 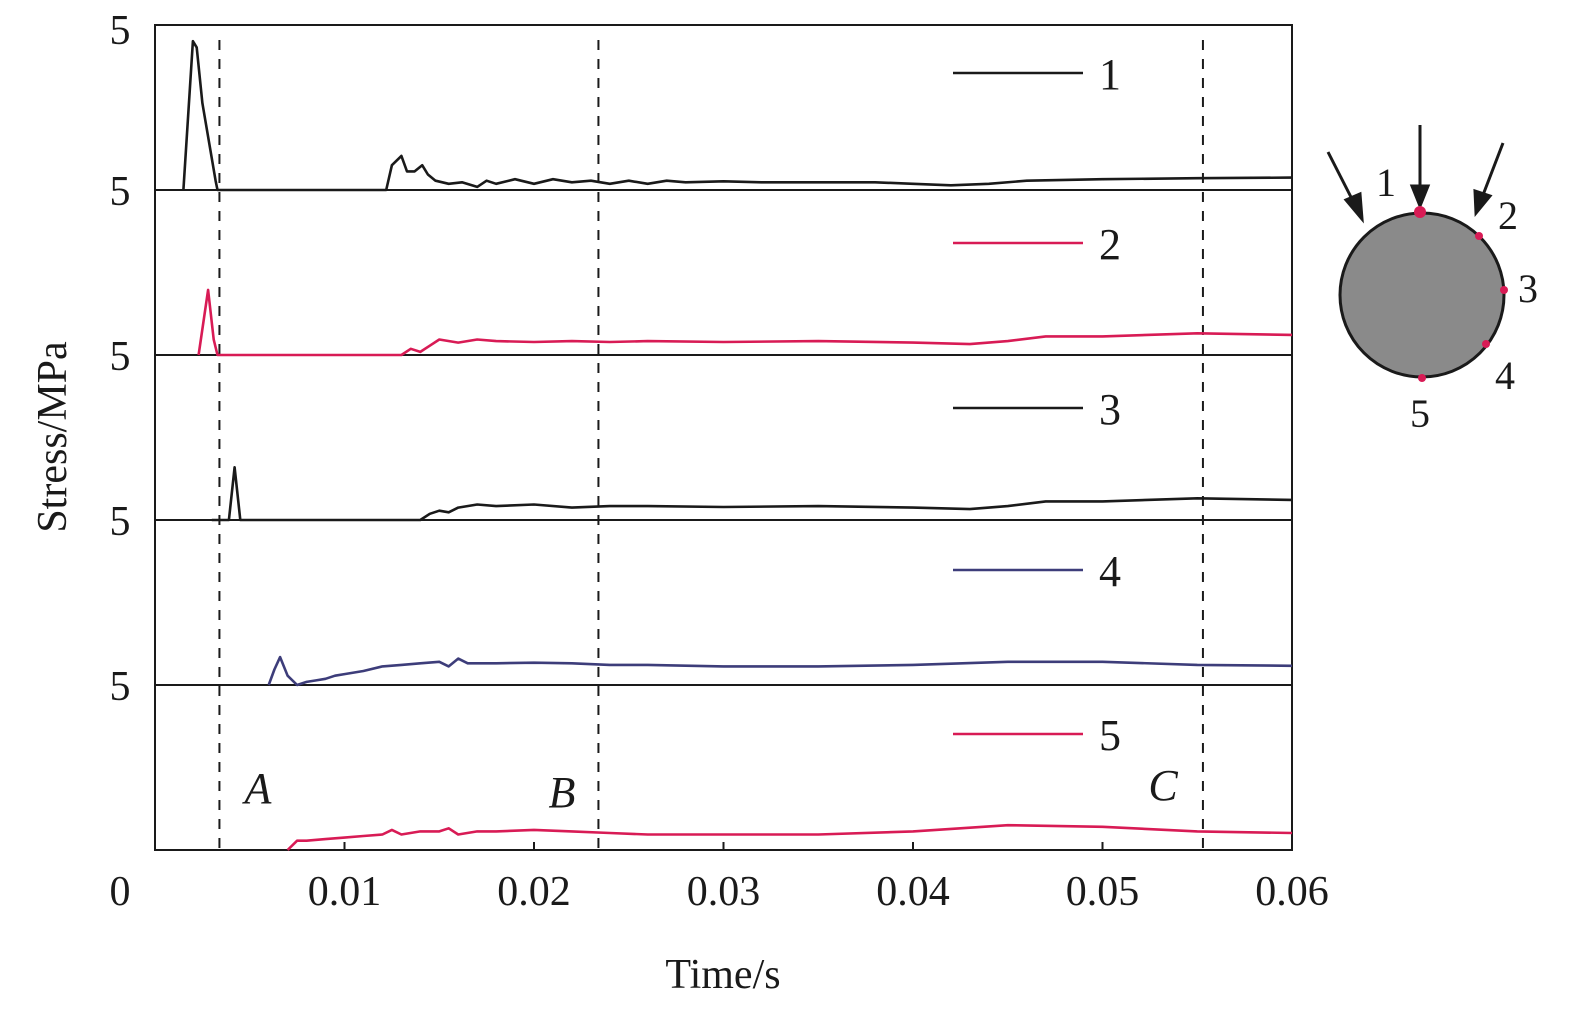 I want to click on x-tick-label-6: 0.06, so click(x=1292, y=892).